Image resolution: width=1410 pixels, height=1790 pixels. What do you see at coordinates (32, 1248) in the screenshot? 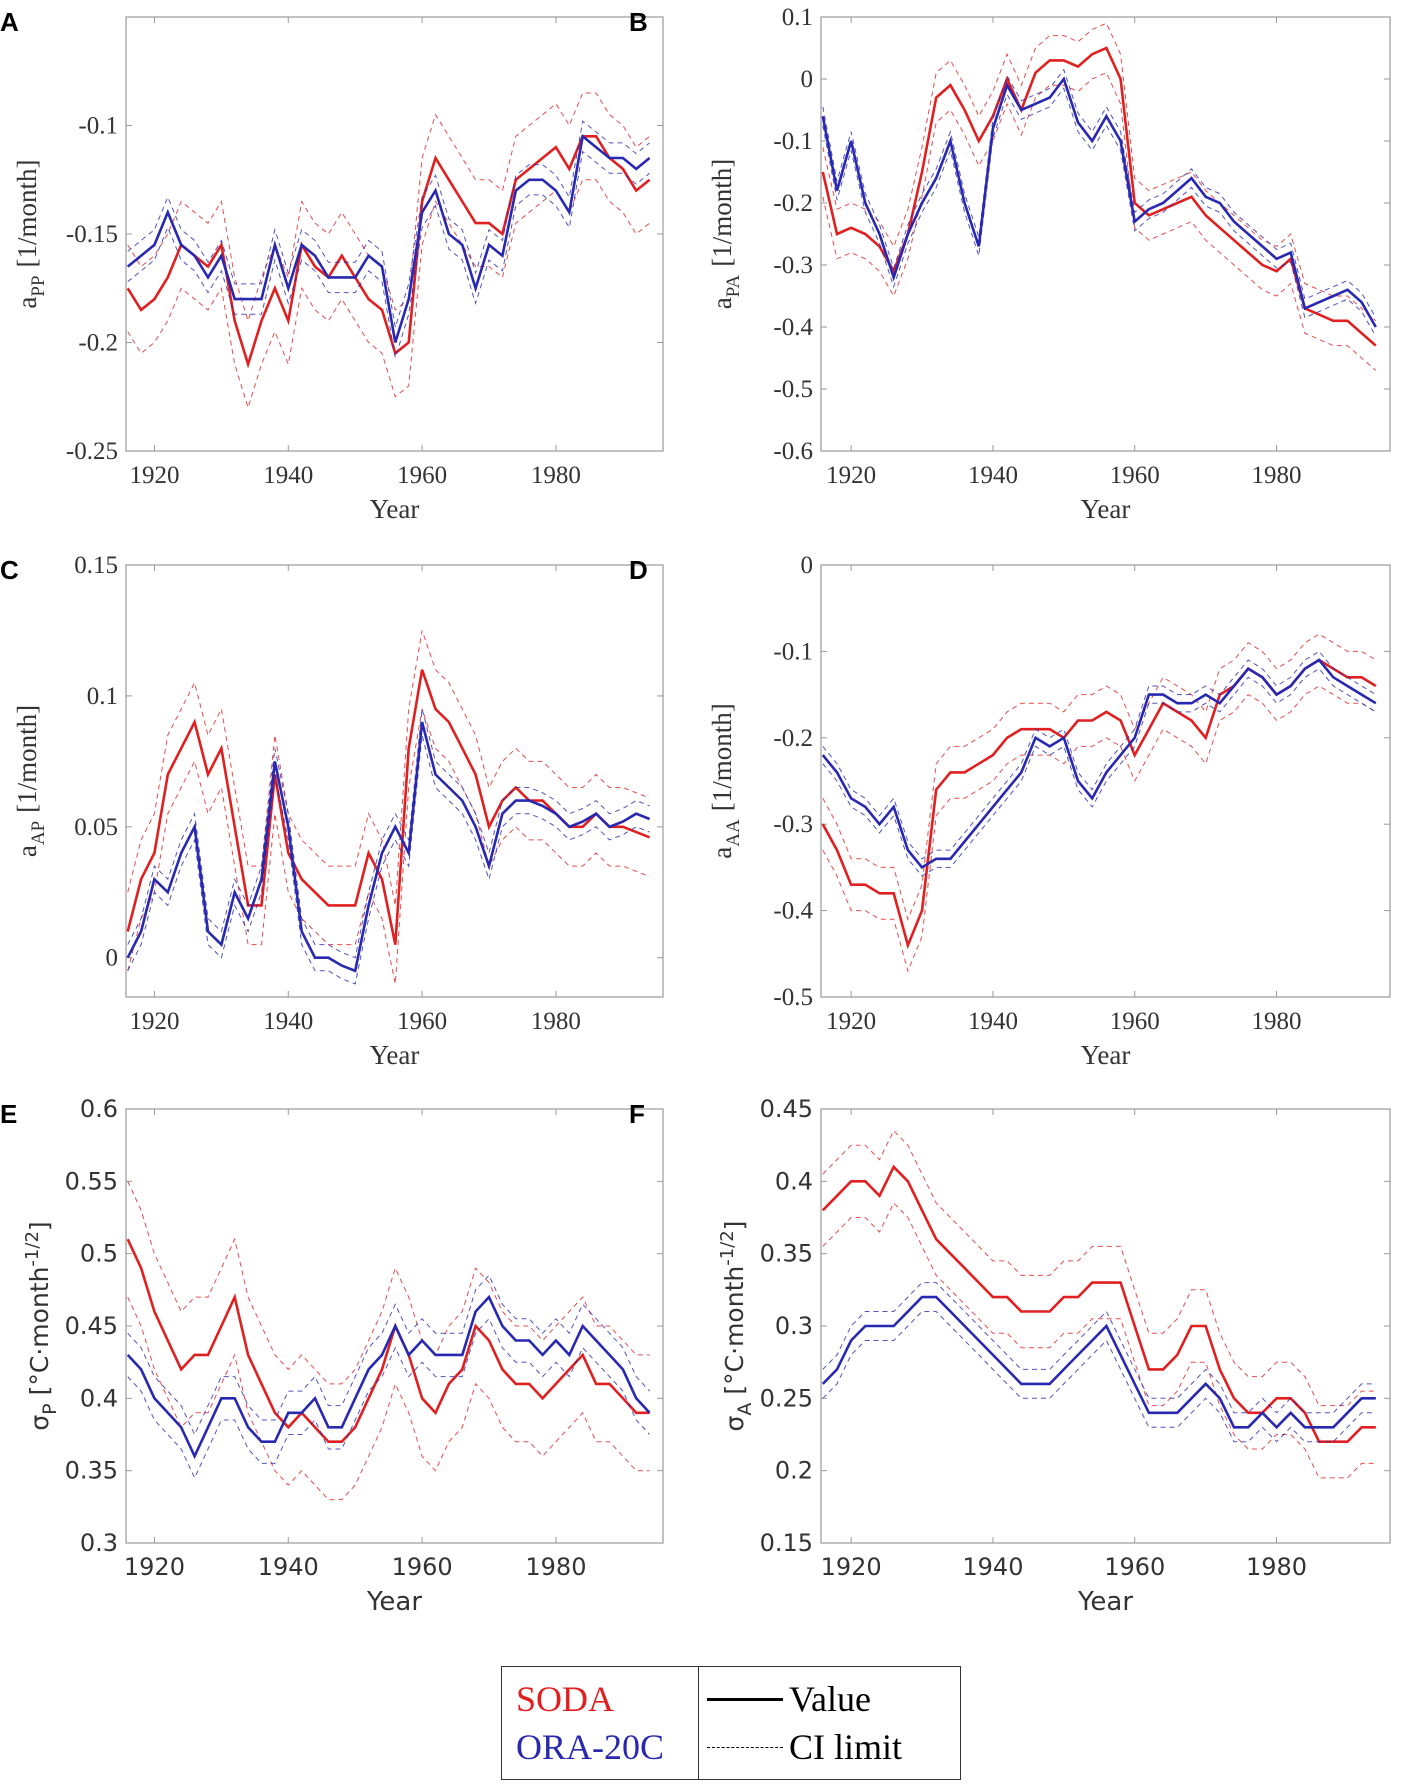
I see `y-label-sup: -1/2` at bounding box center [32, 1248].